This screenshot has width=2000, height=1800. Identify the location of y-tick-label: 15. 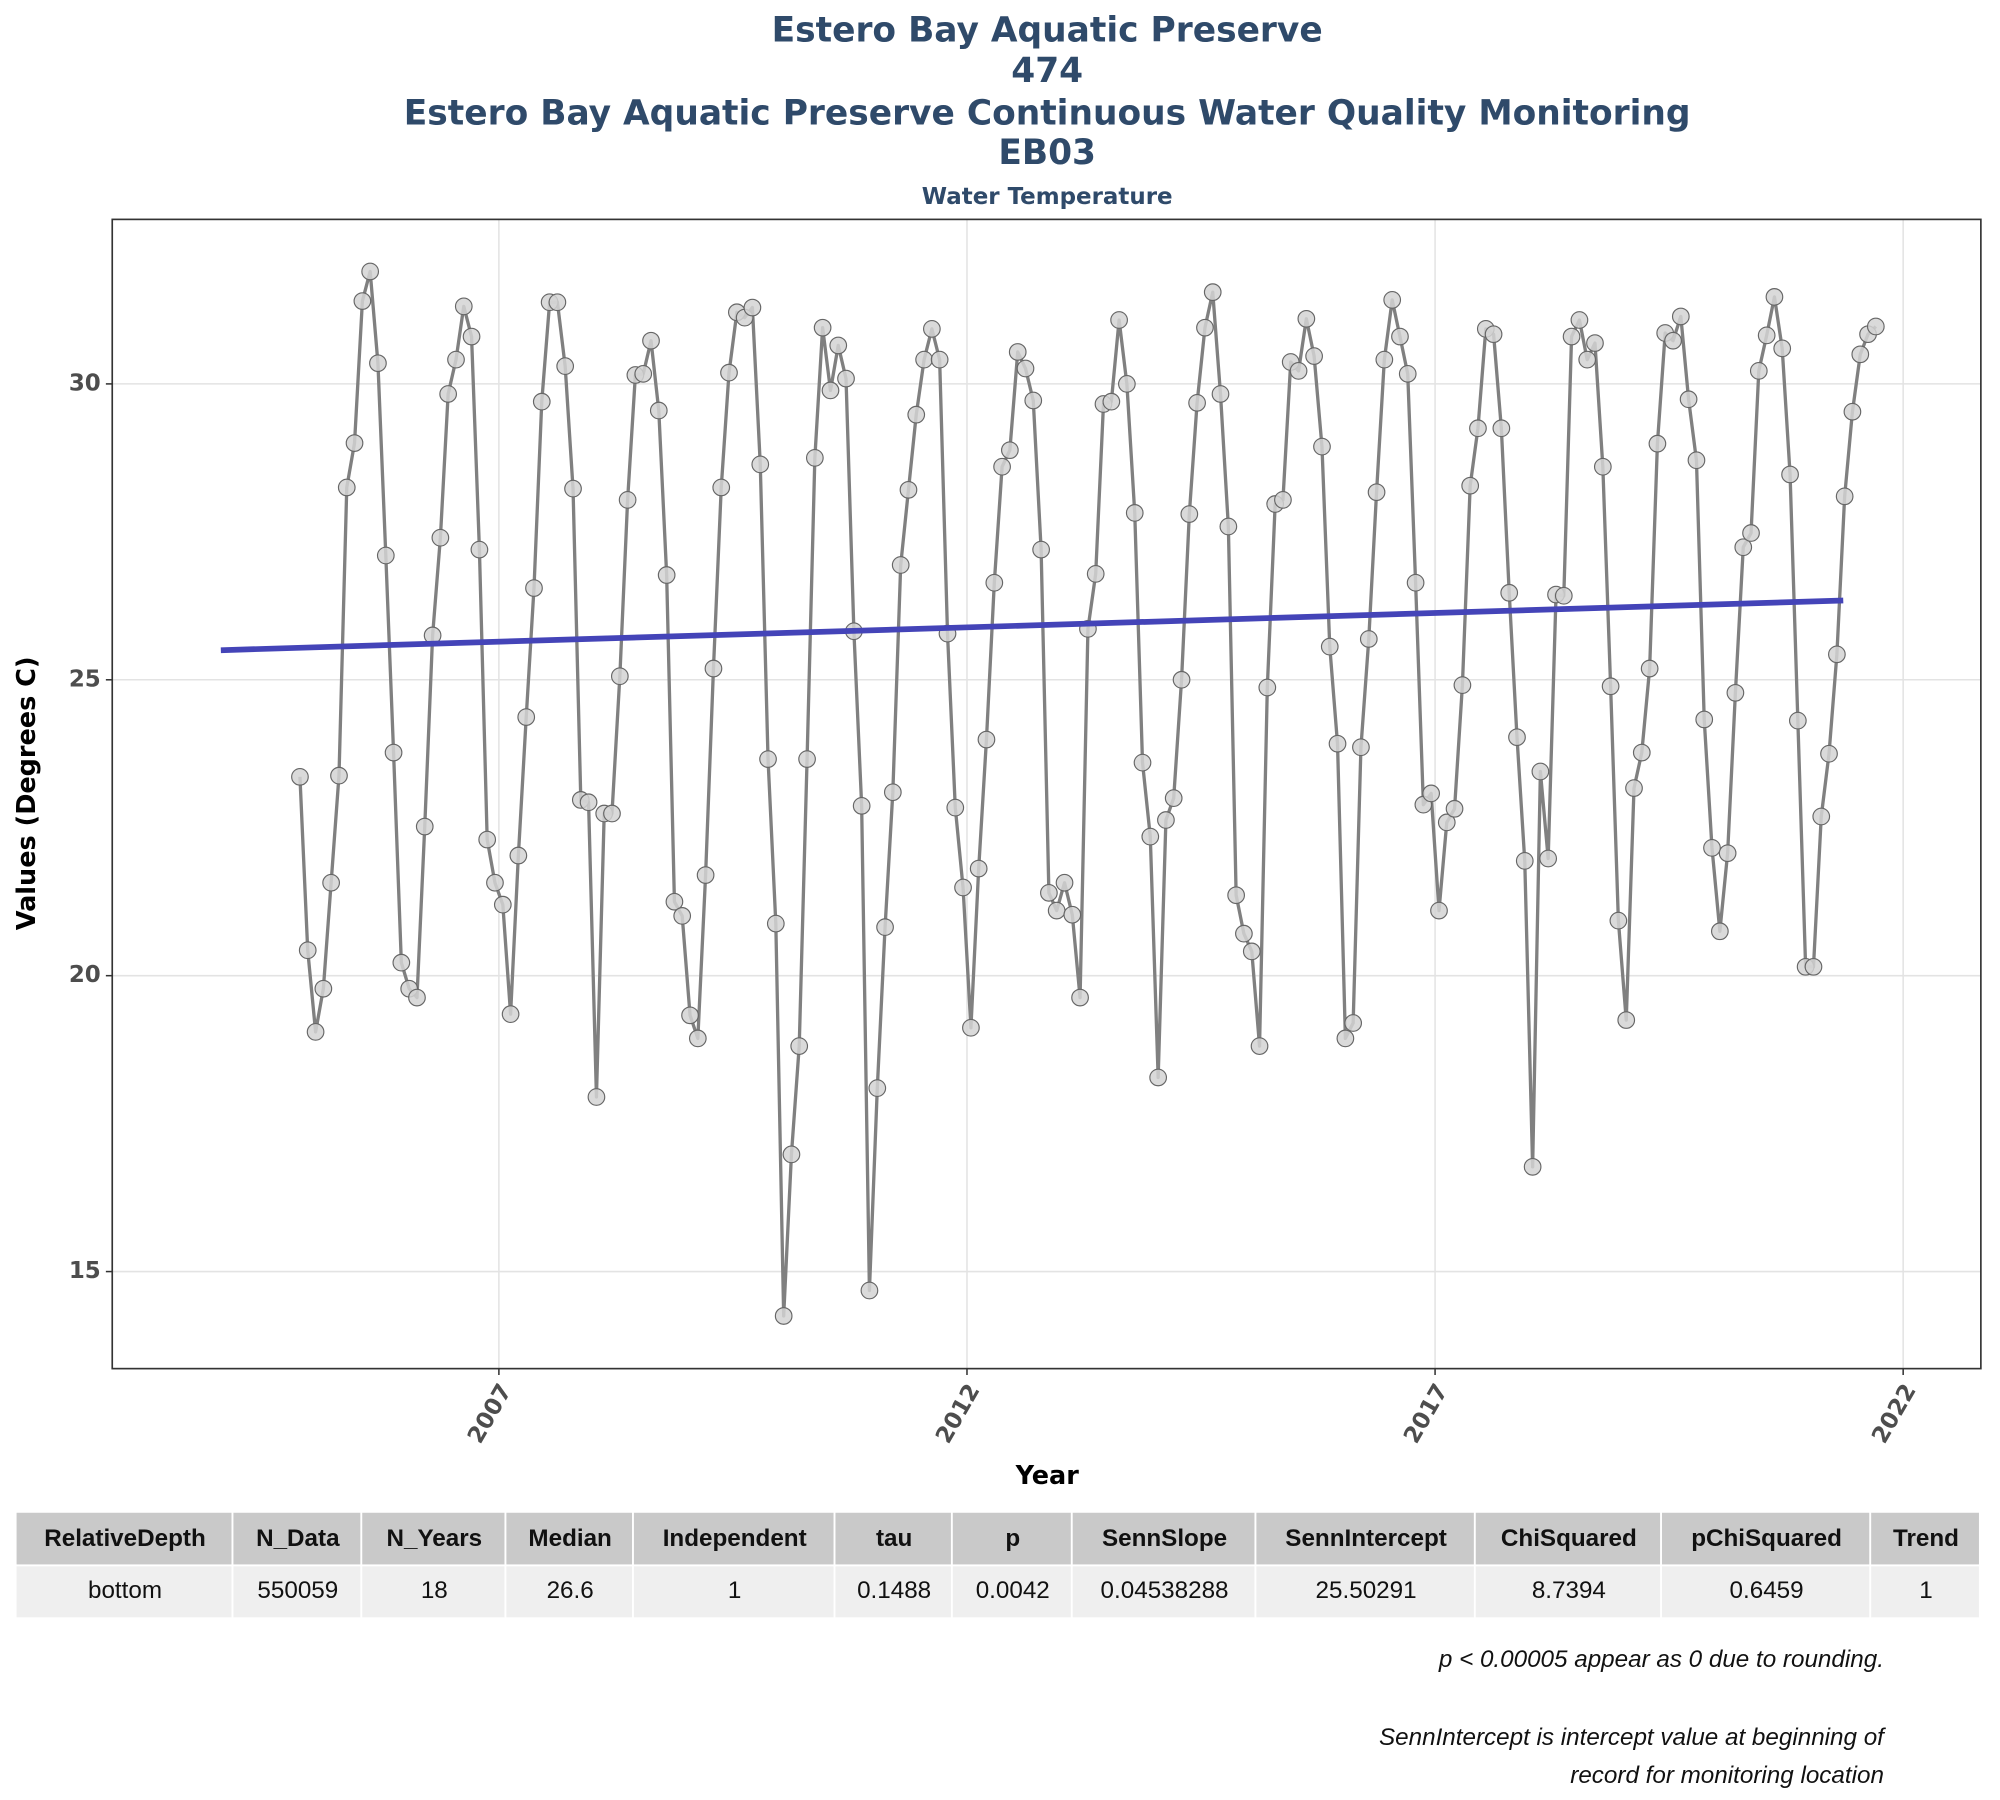
(85, 1271).